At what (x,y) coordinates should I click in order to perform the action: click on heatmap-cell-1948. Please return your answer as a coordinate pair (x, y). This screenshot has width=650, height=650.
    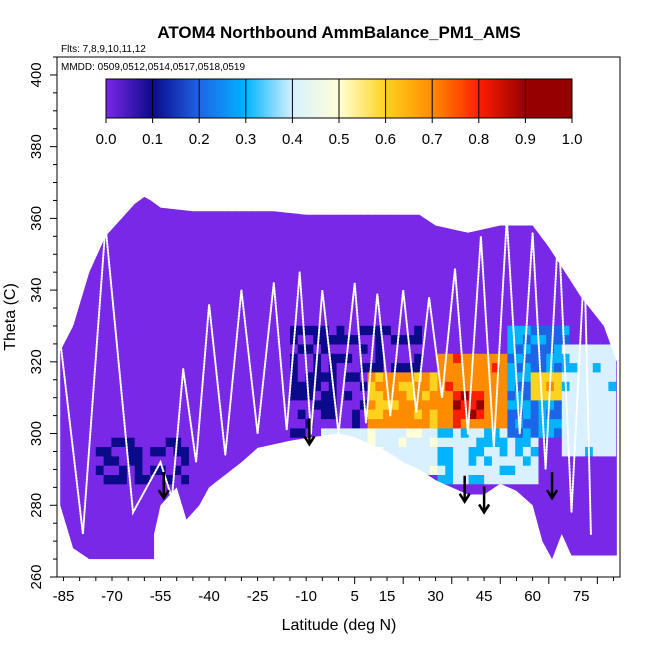
    Looking at the image, I should click on (418, 423).